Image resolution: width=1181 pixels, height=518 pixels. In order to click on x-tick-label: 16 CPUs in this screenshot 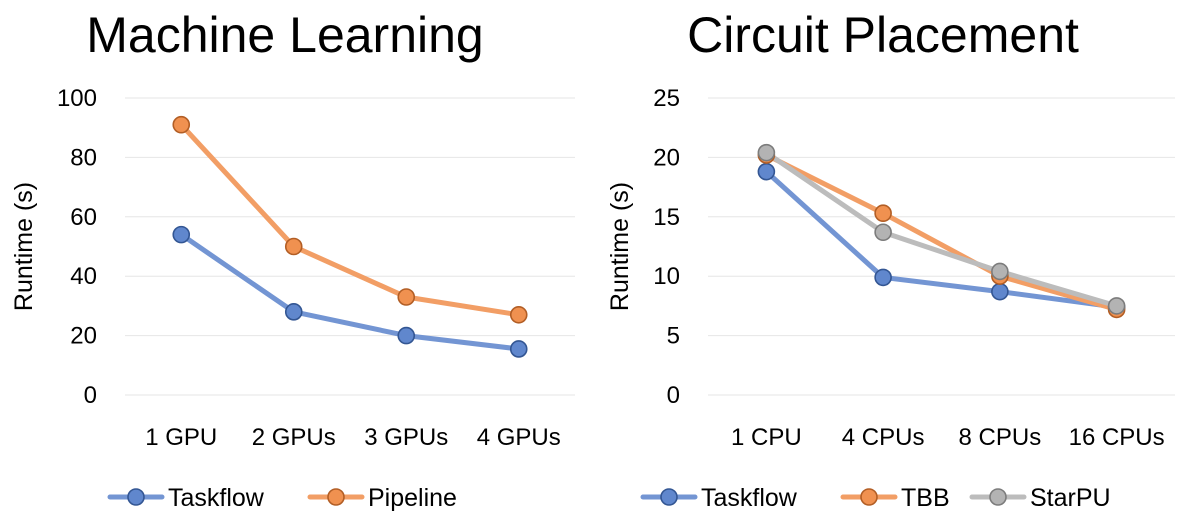, I will do `click(1117, 437)`.